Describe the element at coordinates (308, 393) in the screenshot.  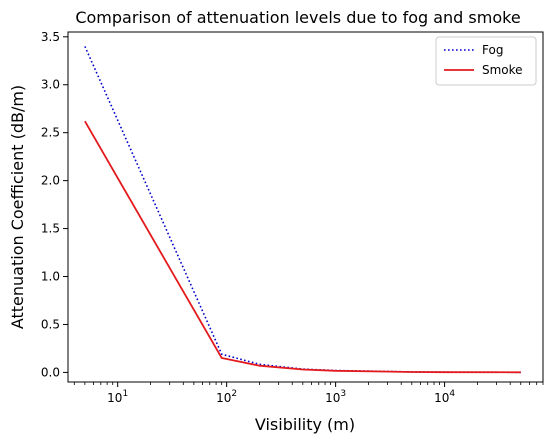
I see `x-axis-ticks: 10¹ 10² 10³ 10⁴` at that location.